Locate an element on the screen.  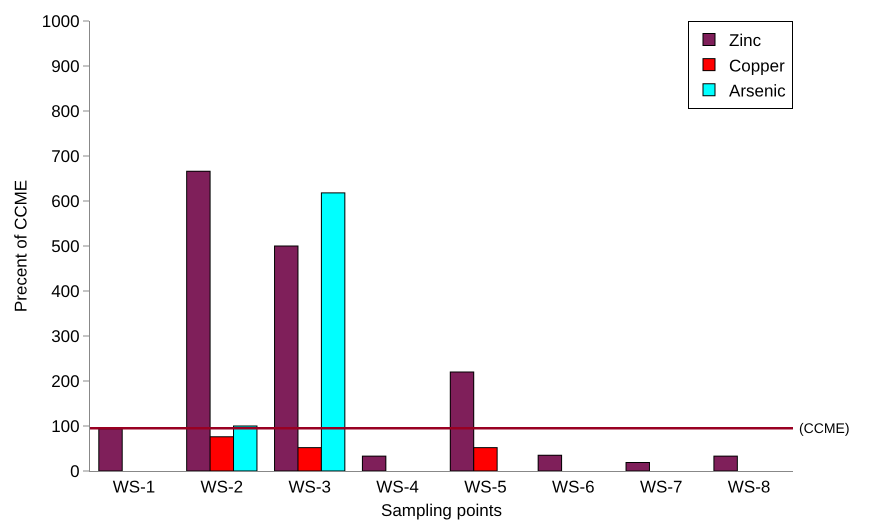
y-tick-label: 300 is located at coordinates (65, 336).